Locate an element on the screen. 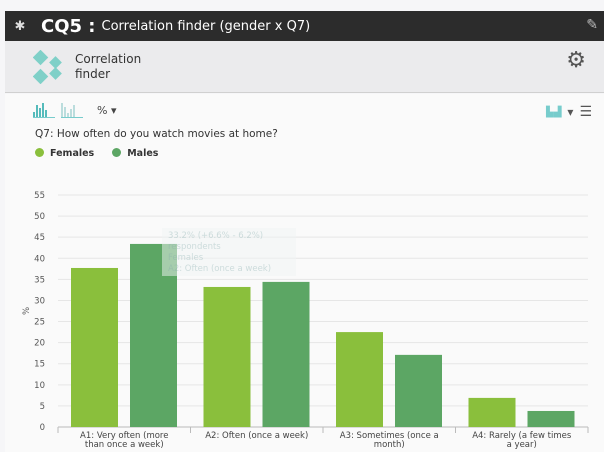  app-name: Correlation finder is located at coordinates (108, 67).